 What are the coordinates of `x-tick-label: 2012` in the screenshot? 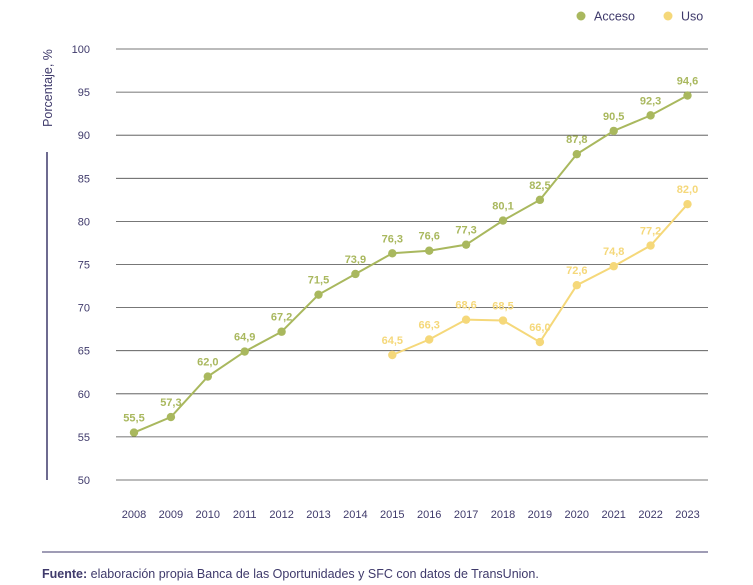 It's located at (281, 515).